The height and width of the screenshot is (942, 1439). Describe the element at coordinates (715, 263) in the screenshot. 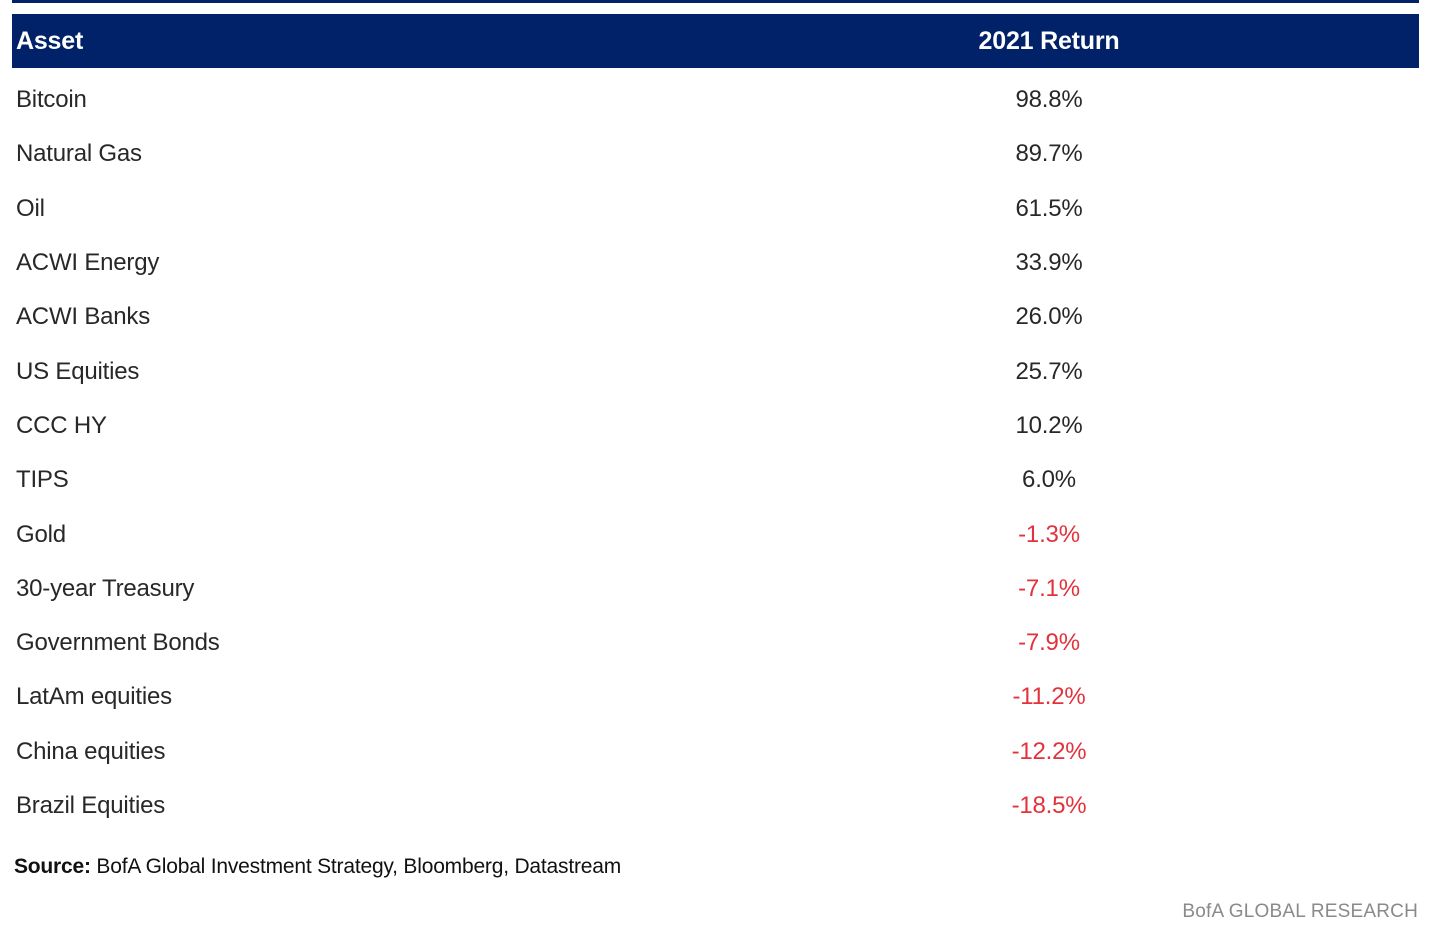

I see `table-row: ACWI Energy 33.9%` at that location.